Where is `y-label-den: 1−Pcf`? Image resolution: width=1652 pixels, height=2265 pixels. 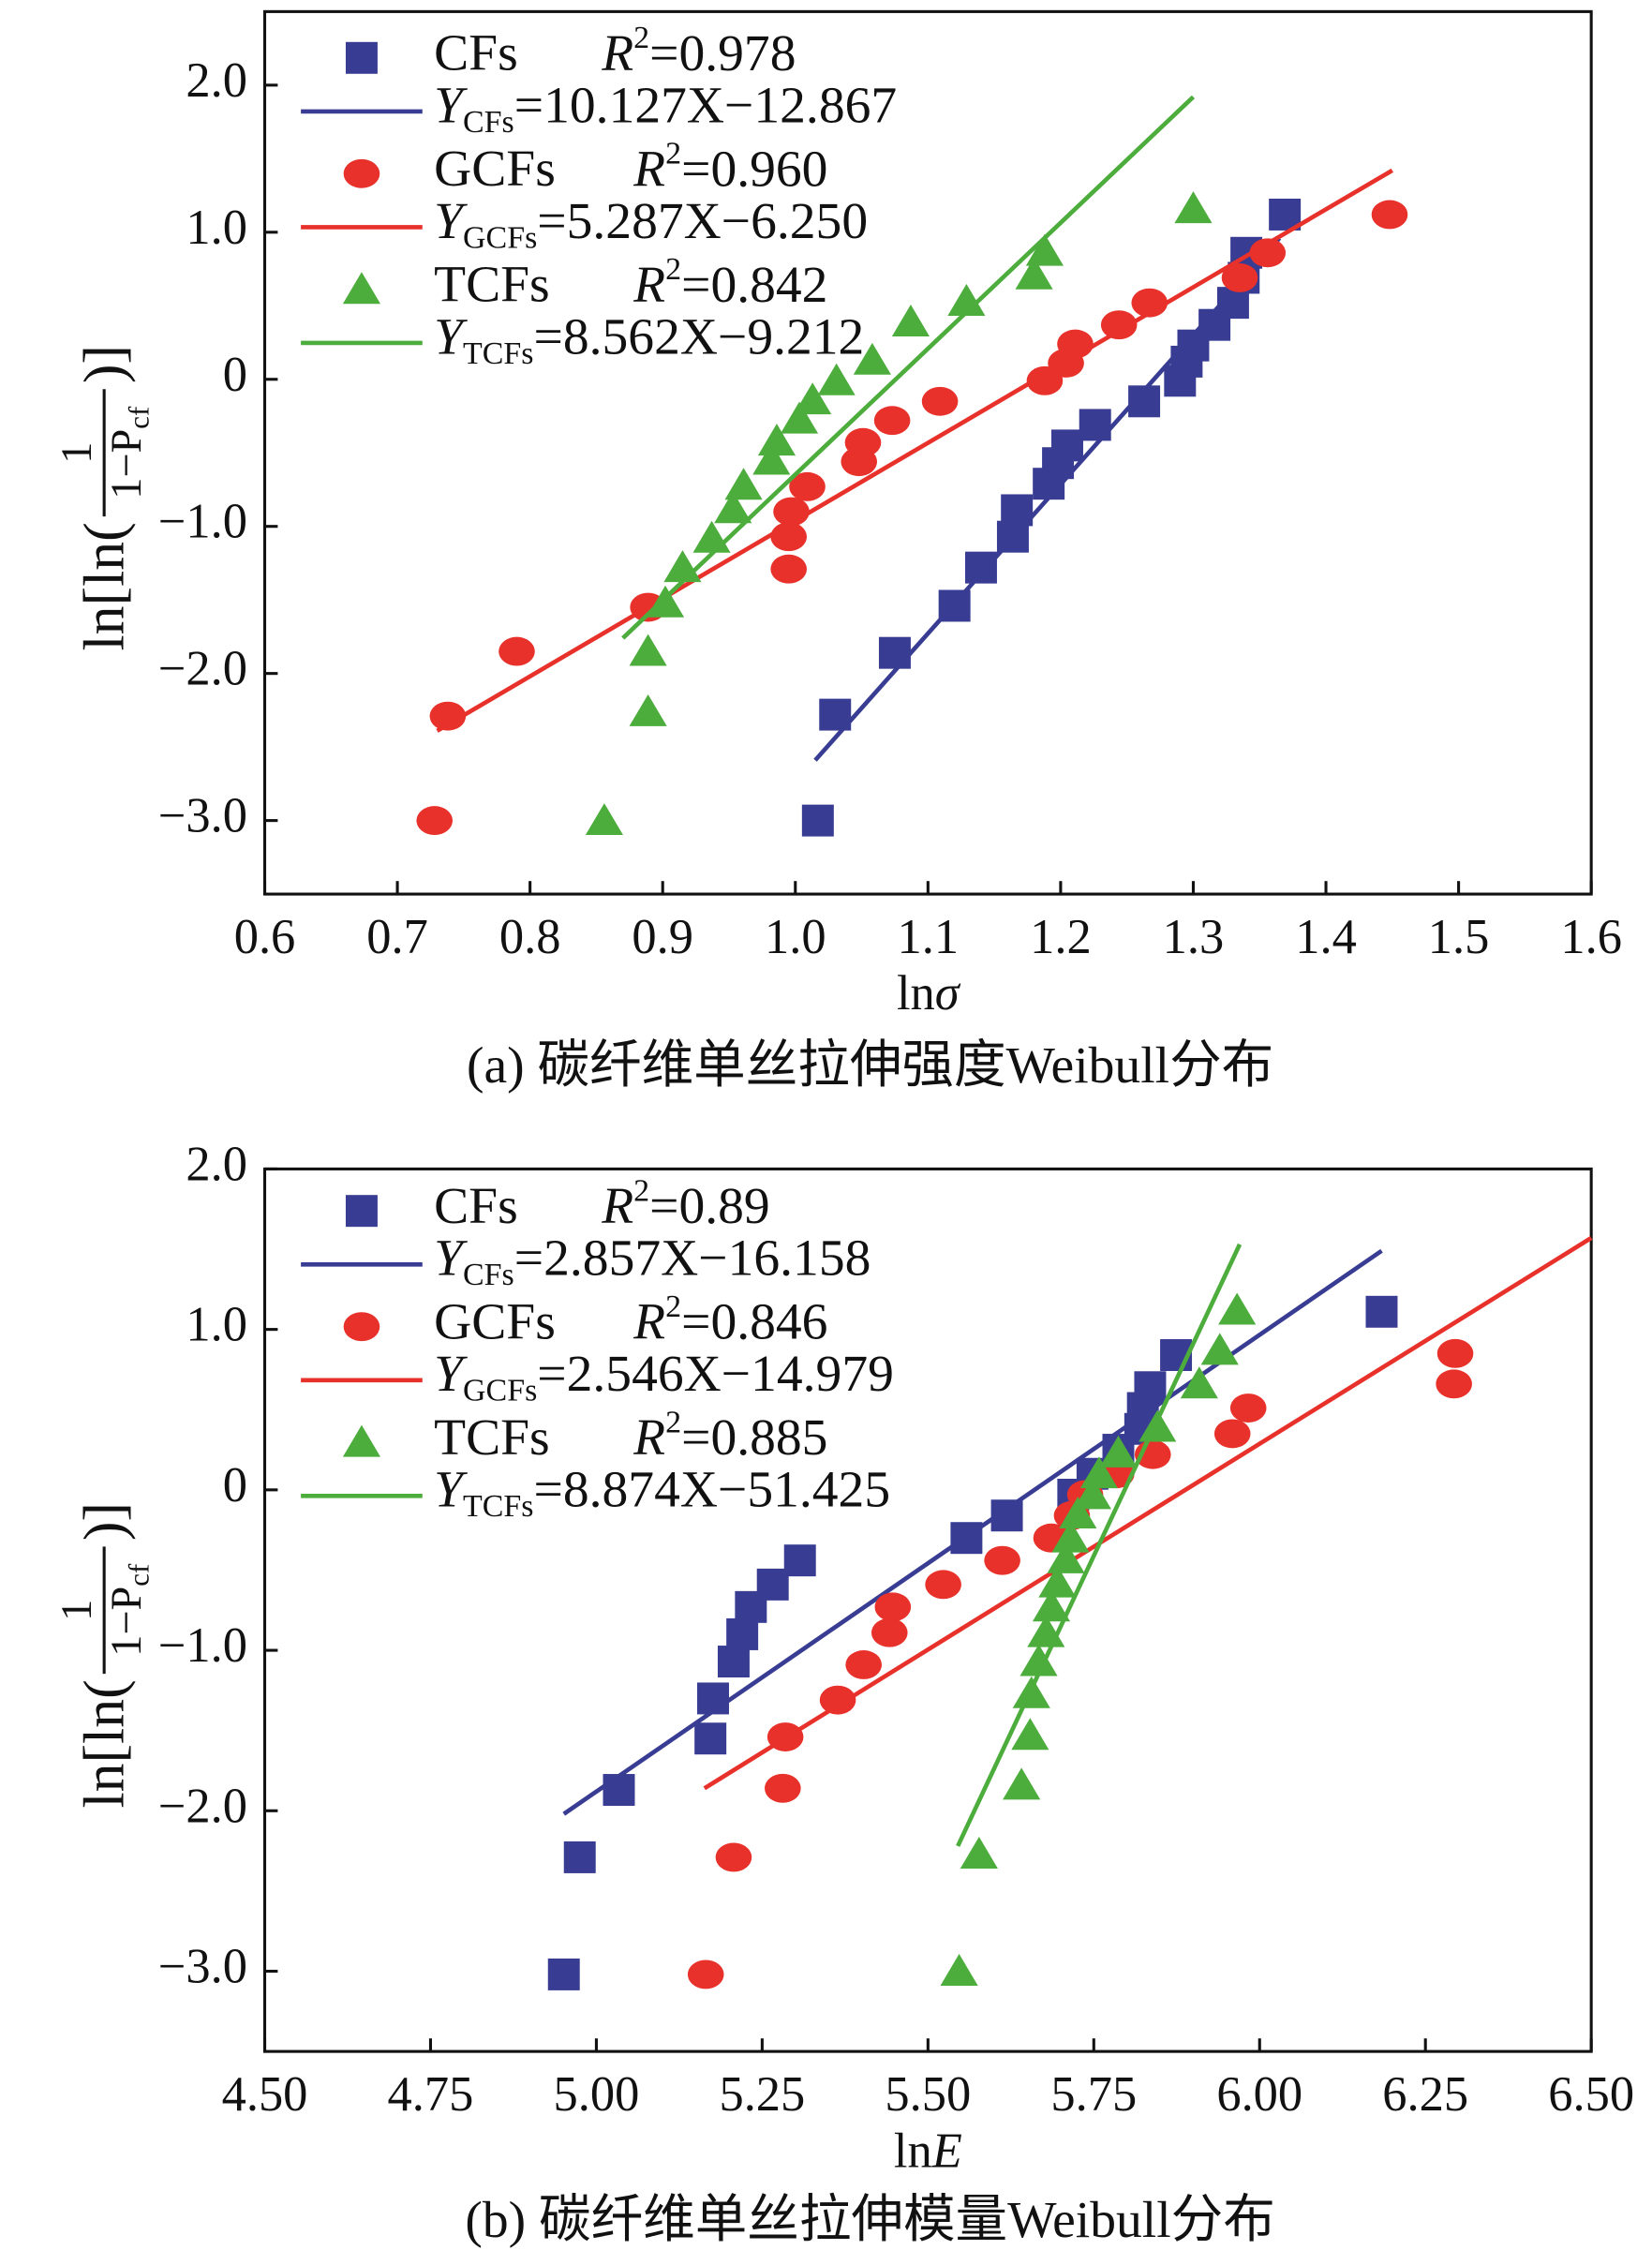 y-label-den: 1−Pcf is located at coordinates (129, 1610).